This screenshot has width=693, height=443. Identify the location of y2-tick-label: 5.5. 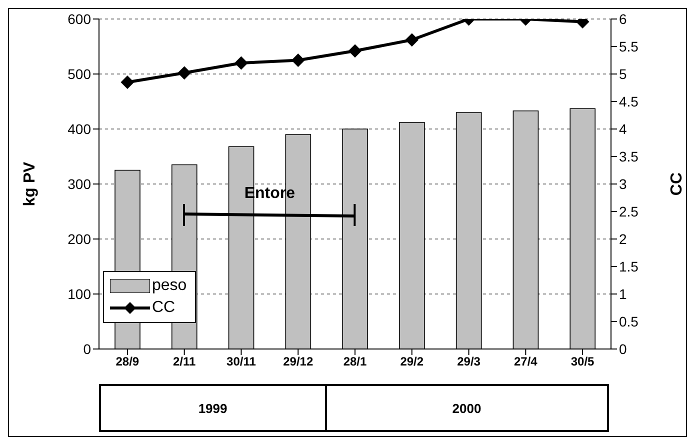
(629, 46).